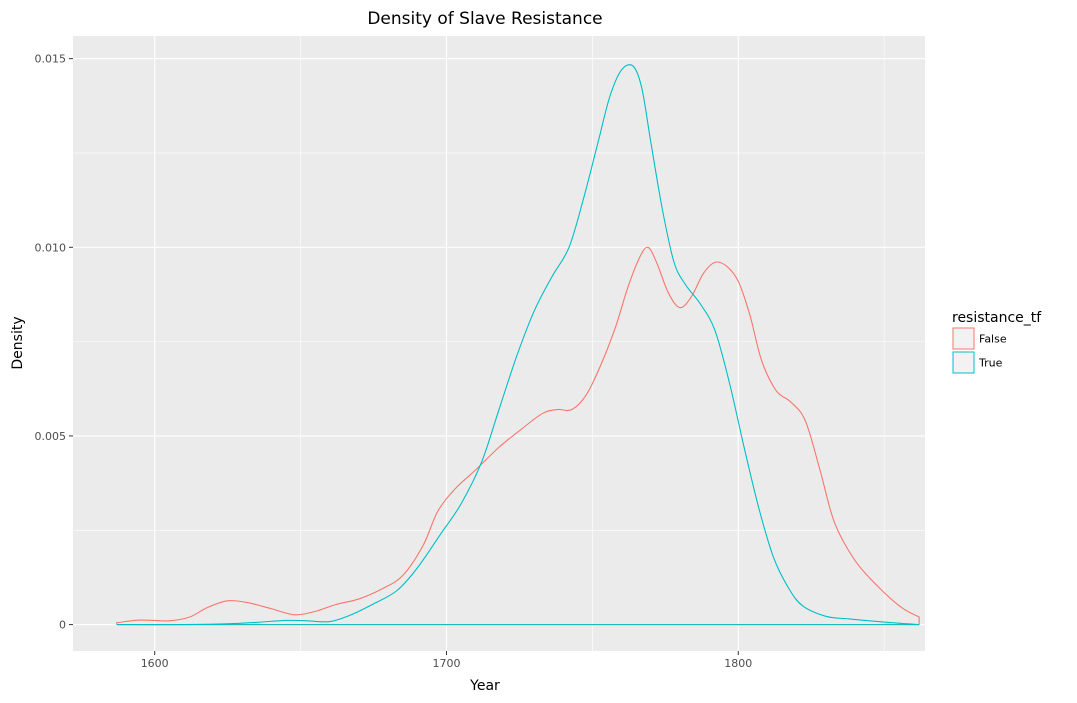  I want to click on y-tick-label: 0.005, so click(51, 436).